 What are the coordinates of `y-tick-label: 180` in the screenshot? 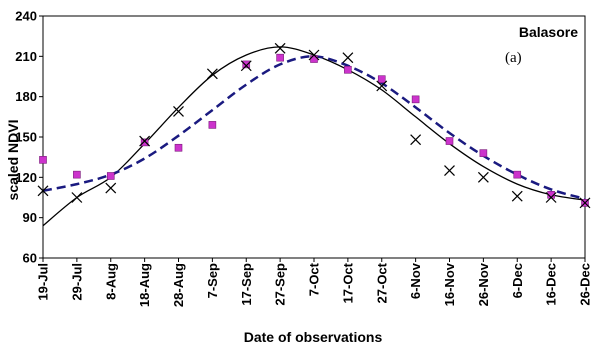 It's located at (26, 96).